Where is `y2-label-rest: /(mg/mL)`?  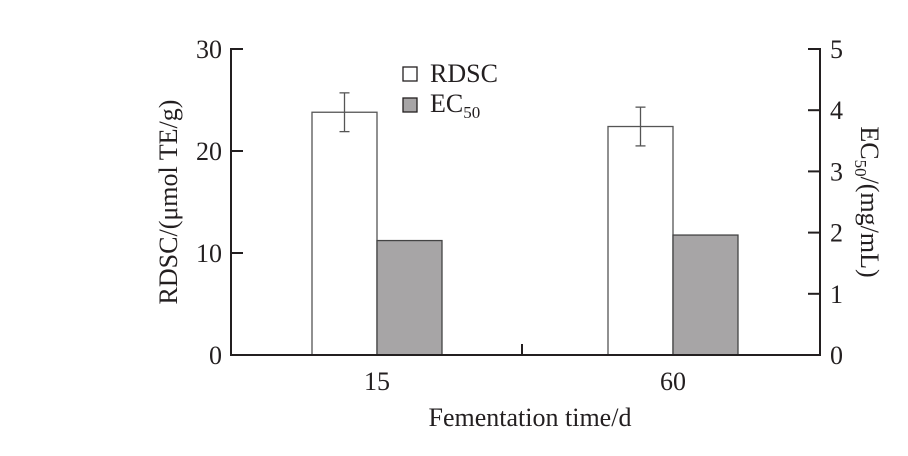
y2-label-rest: /(mg/mL) is located at coordinates (869, 227).